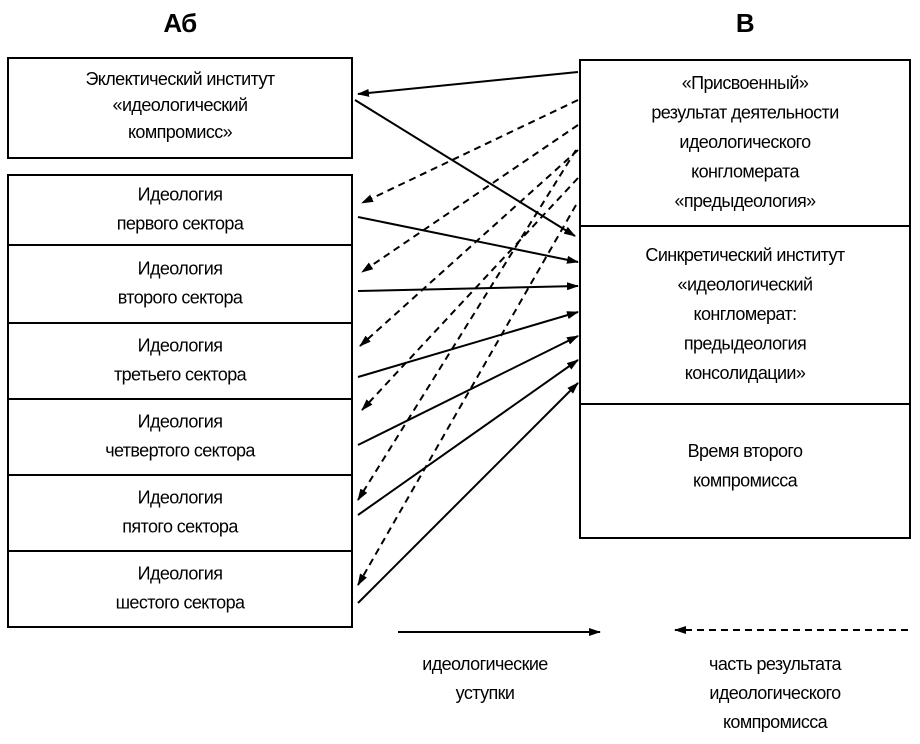 This screenshot has width=920, height=744. What do you see at coordinates (745, 83) in the screenshot?
I see `label: «Присвоенный»` at bounding box center [745, 83].